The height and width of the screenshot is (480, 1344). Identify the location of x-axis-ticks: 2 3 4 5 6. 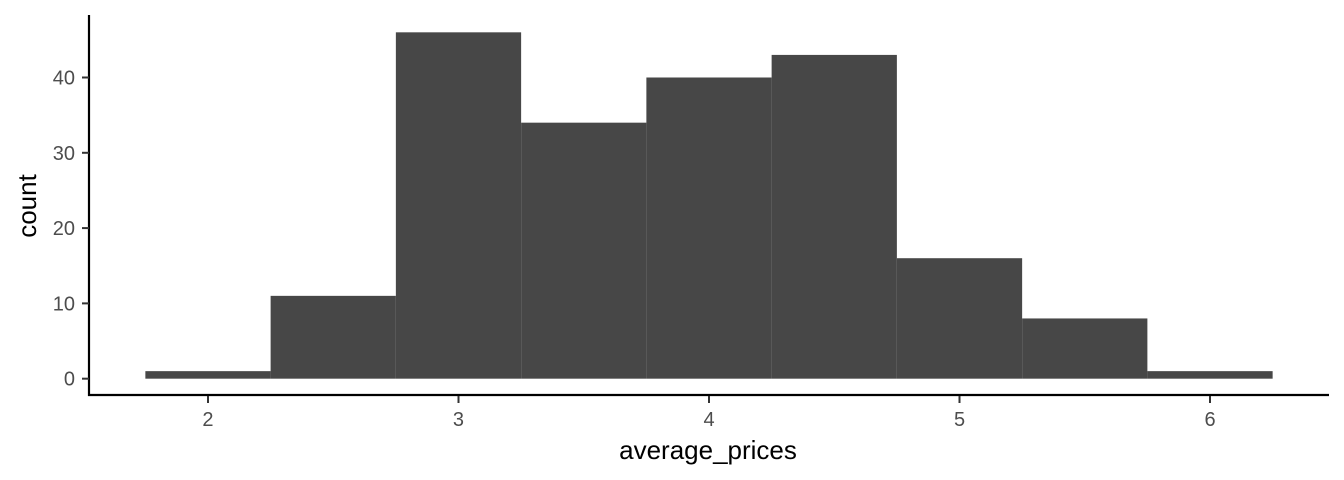
(709, 413).